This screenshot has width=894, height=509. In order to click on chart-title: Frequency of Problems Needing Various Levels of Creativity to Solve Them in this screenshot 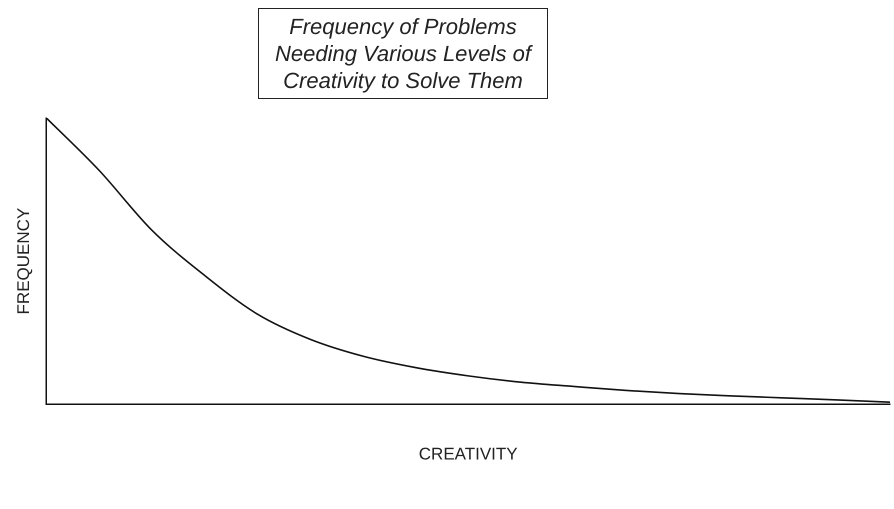, I will do `click(403, 53)`.